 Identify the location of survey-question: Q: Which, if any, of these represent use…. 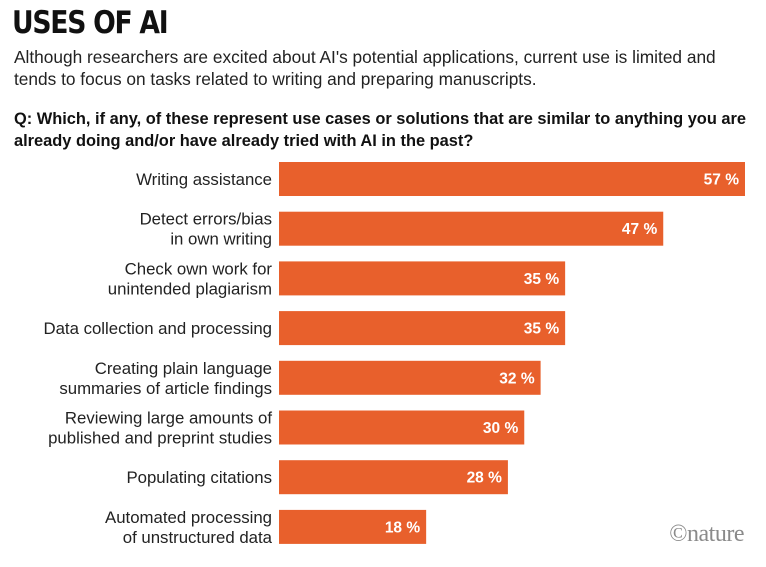
(380, 130).